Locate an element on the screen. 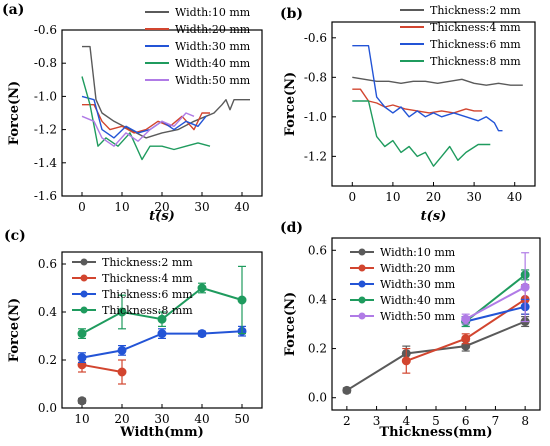 Image resolution: width=550 pixels, height=446 pixels. legend-entry: Thickness:6 mm is located at coordinates (147, 294).